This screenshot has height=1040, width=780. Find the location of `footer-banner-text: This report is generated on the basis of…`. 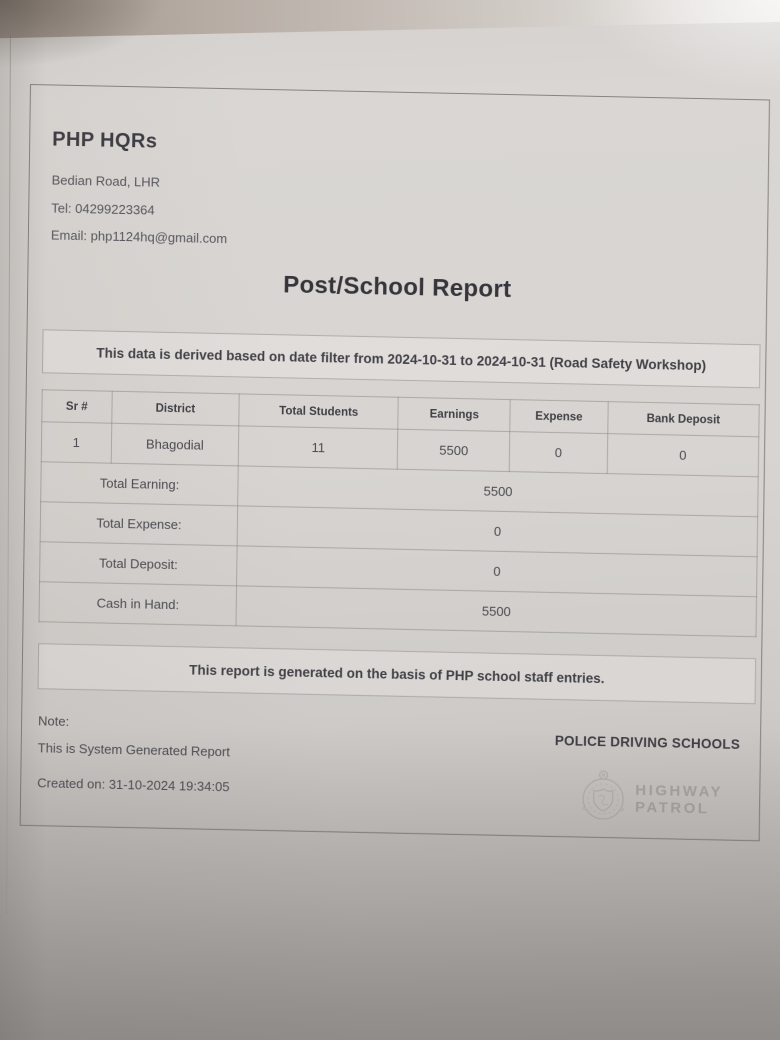

footer-banner-text: This report is generated on the basis of… is located at coordinates (397, 673).